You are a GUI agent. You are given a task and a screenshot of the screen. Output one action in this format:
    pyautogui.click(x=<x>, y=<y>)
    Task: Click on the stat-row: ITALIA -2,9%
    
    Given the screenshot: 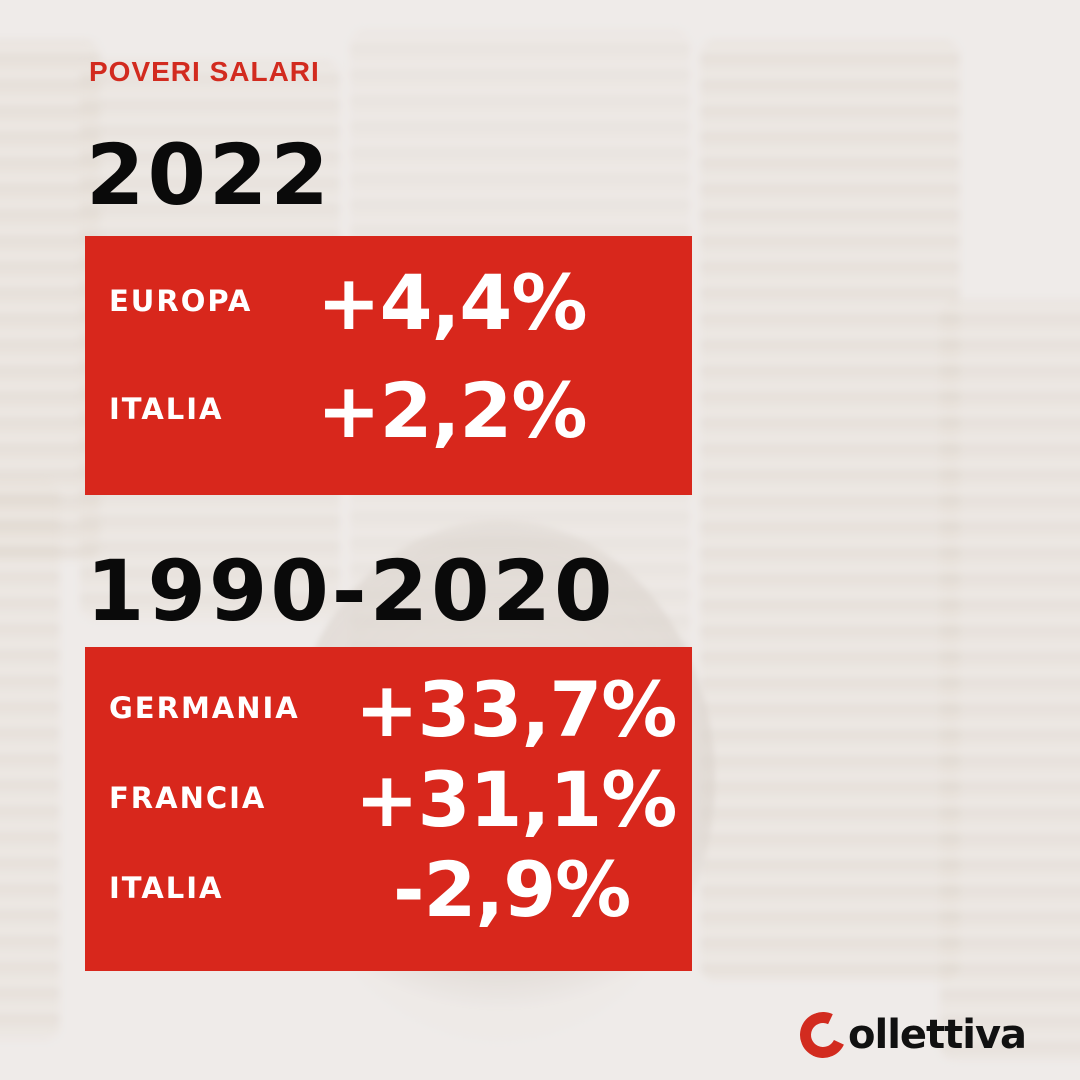 What is the action you would take?
    pyautogui.click(x=400, y=889)
    